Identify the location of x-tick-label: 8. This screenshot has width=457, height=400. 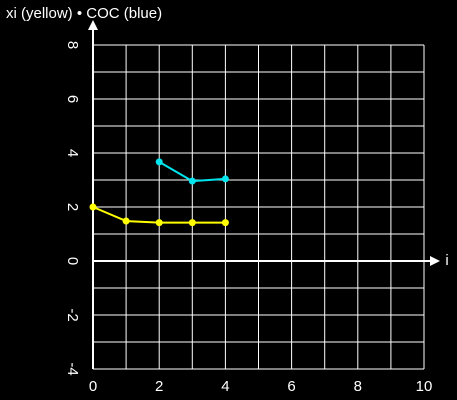
(358, 386).